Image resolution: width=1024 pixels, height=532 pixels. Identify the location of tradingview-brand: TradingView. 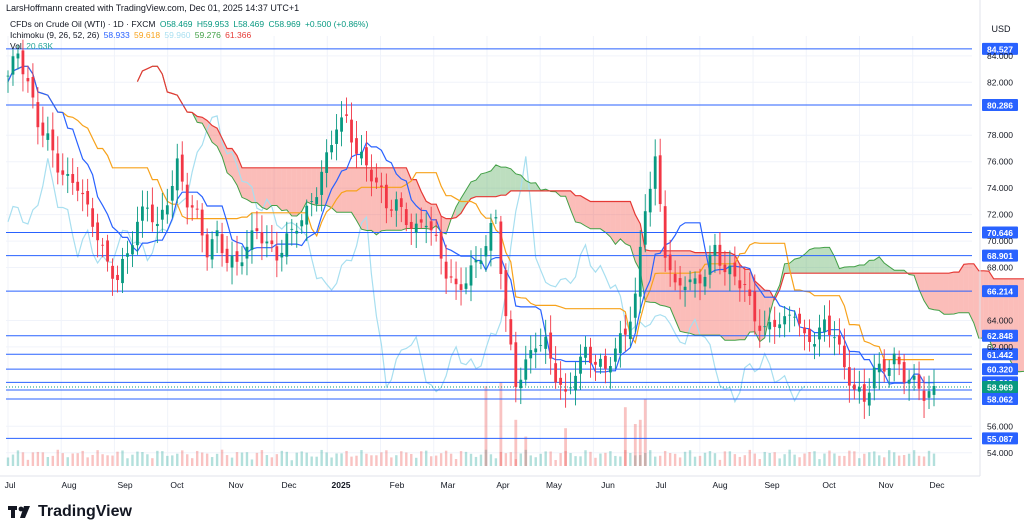
(85, 511).